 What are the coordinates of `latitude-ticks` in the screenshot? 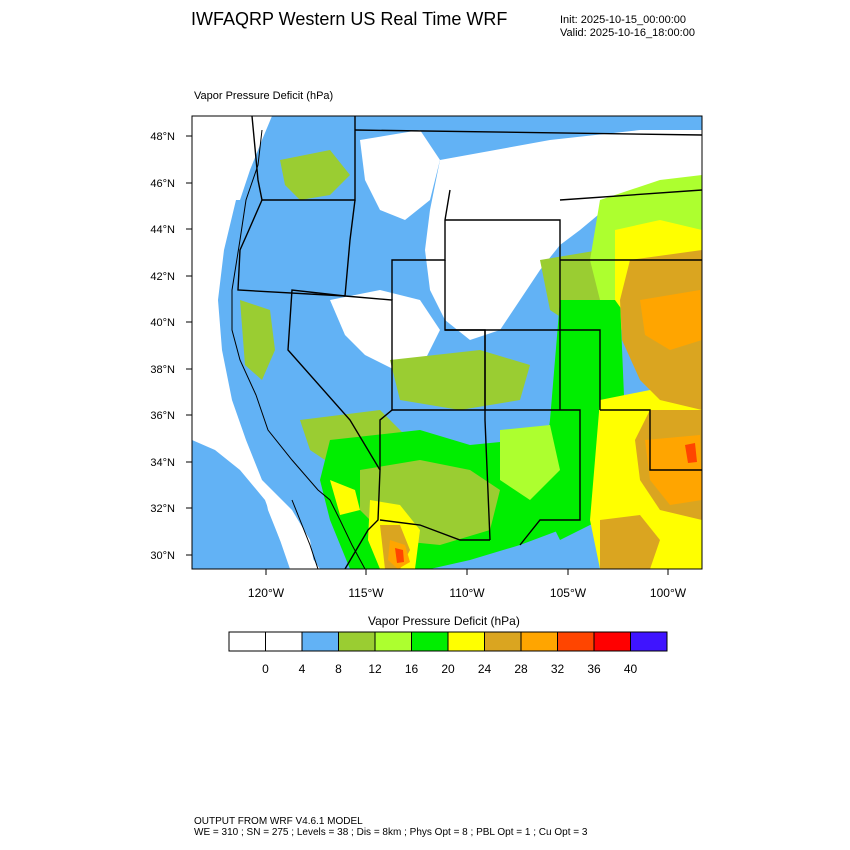 It's located at (189, 345).